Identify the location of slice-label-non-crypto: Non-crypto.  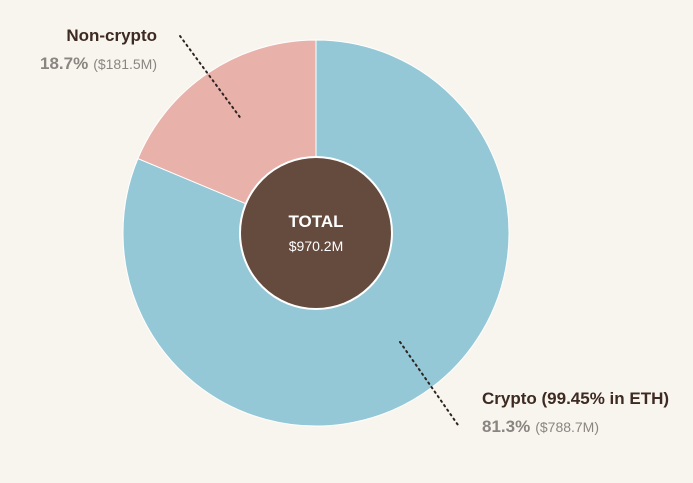
(111, 35).